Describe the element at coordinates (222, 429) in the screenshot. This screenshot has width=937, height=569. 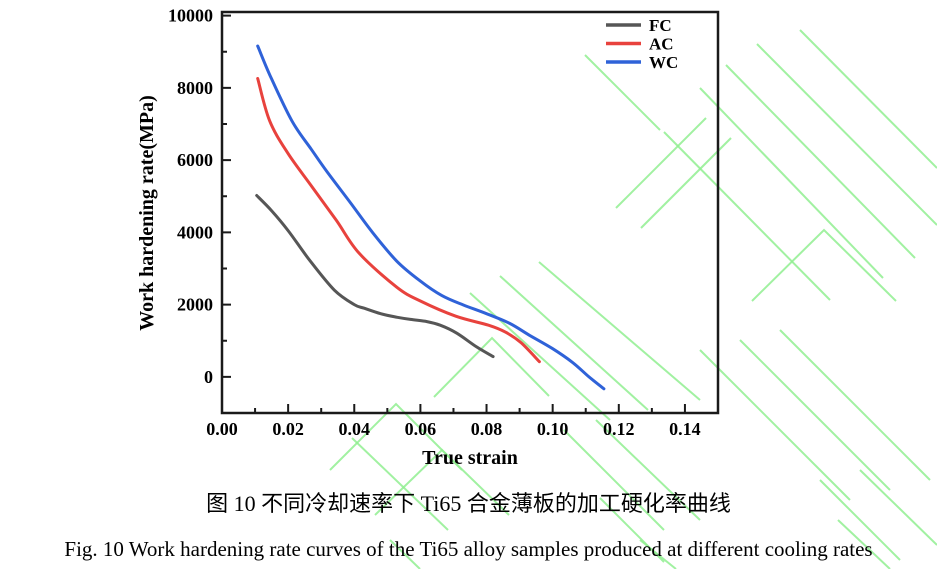
I see `x-tick-label: 0.00` at that location.